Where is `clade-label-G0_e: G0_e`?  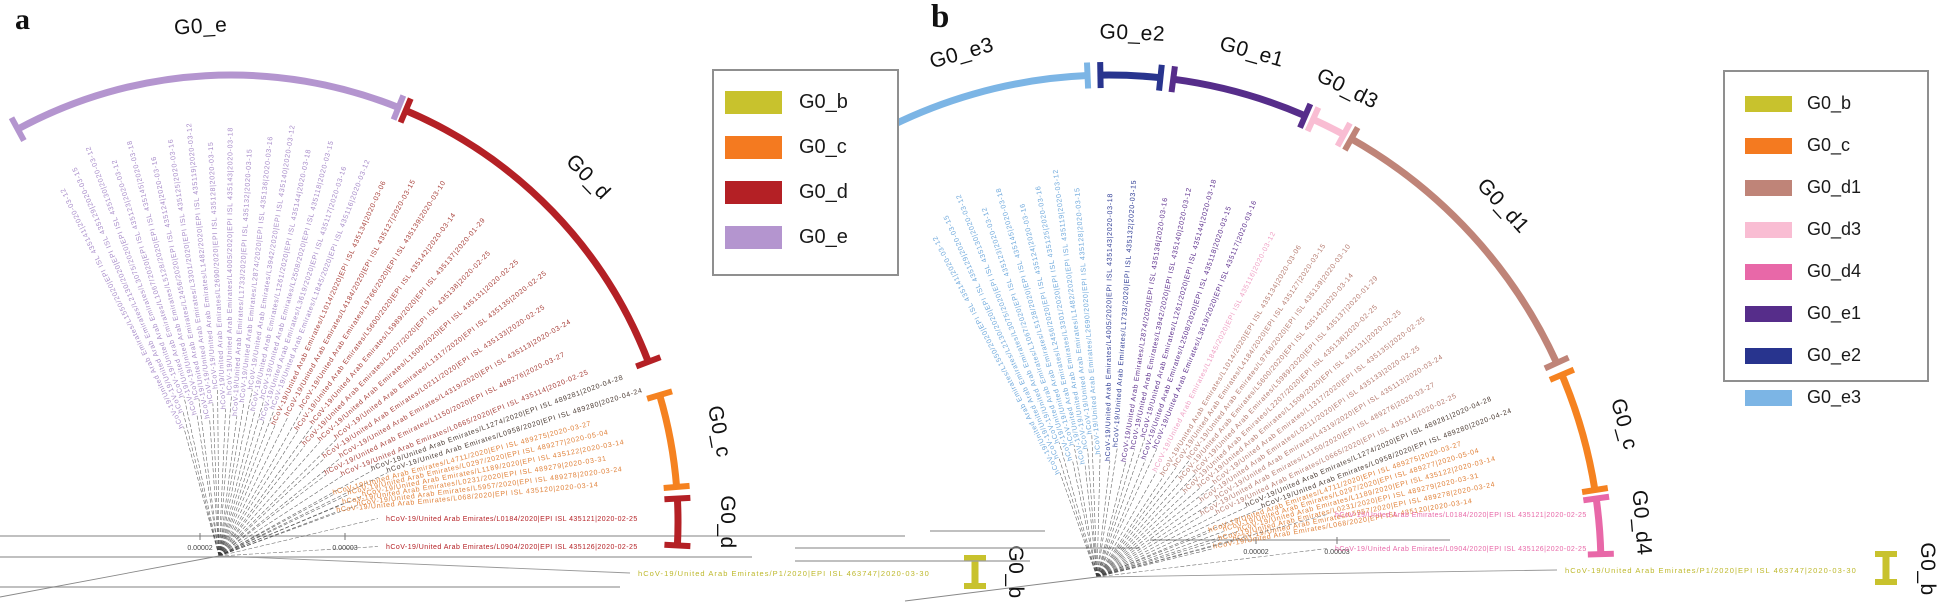
clade-label-G0_e: G0_e is located at coordinates (200, 26).